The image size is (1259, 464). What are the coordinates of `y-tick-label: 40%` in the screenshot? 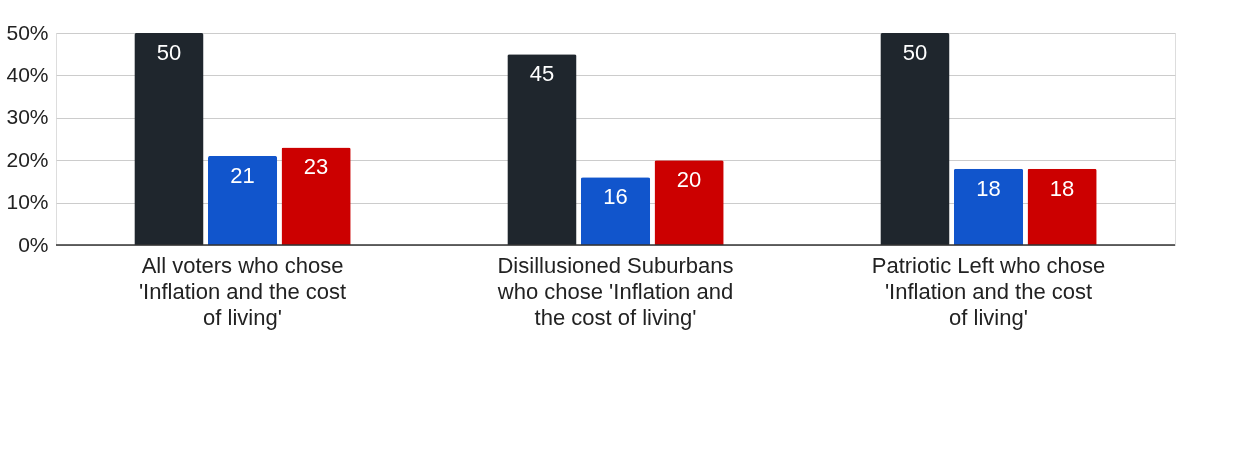 It's located at (27, 74).